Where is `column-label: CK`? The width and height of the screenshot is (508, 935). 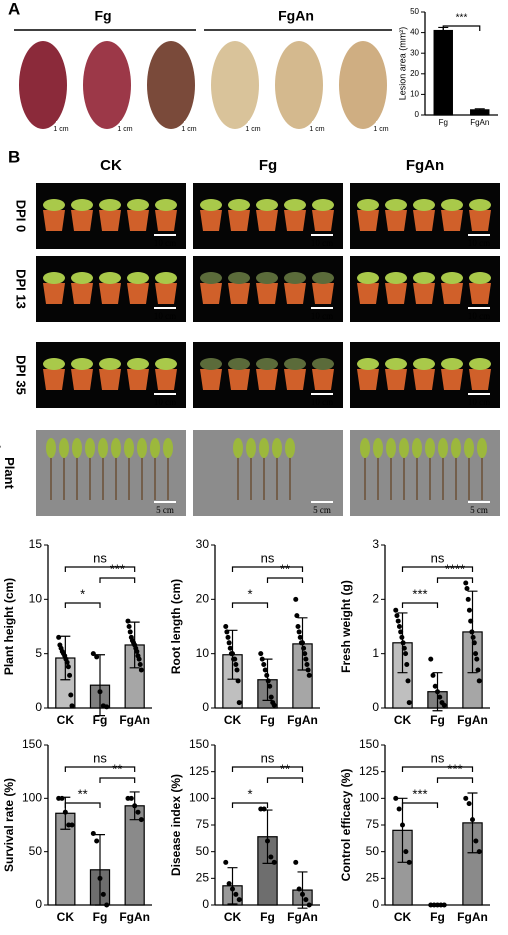
column-label: CK is located at coordinates (111, 165).